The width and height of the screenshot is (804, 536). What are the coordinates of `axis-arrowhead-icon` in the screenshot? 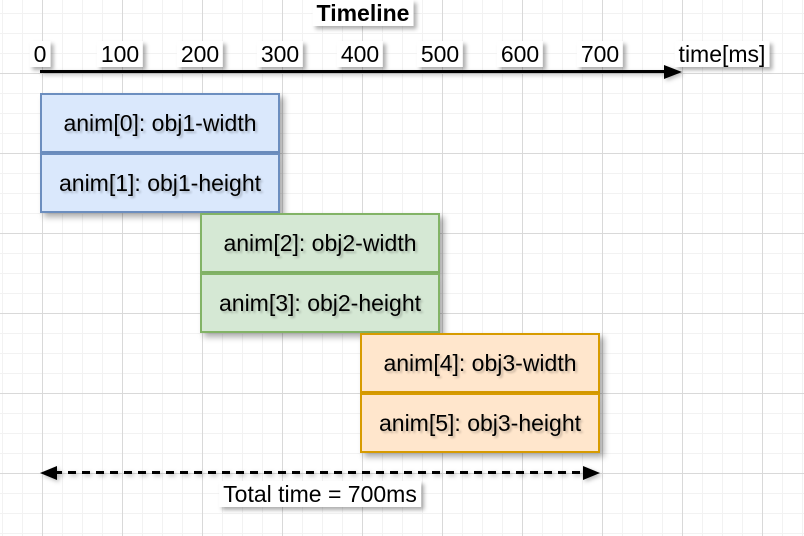 It's located at (673, 72).